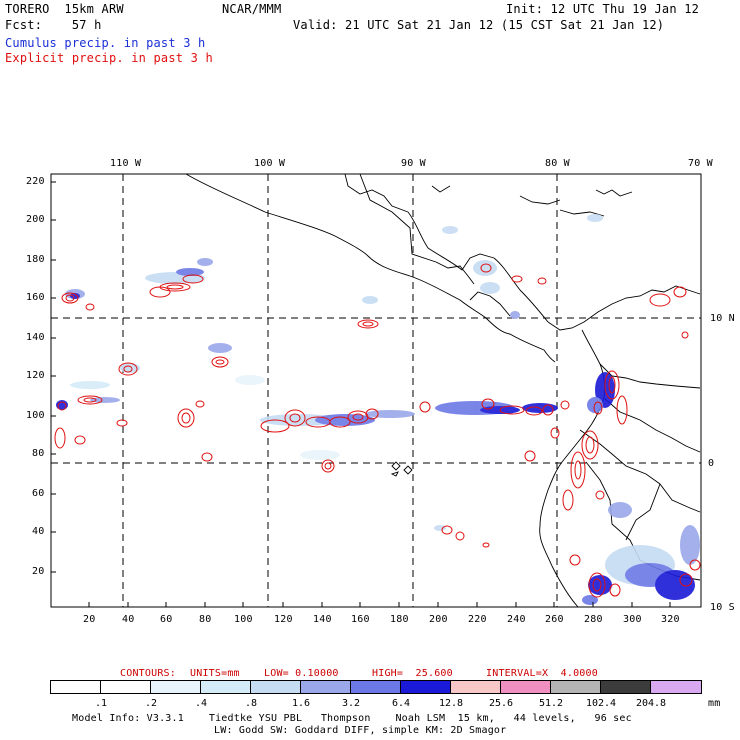 The width and height of the screenshot is (740, 740). What do you see at coordinates (438, 619) in the screenshot?
I see `x-tick: 200` at bounding box center [438, 619].